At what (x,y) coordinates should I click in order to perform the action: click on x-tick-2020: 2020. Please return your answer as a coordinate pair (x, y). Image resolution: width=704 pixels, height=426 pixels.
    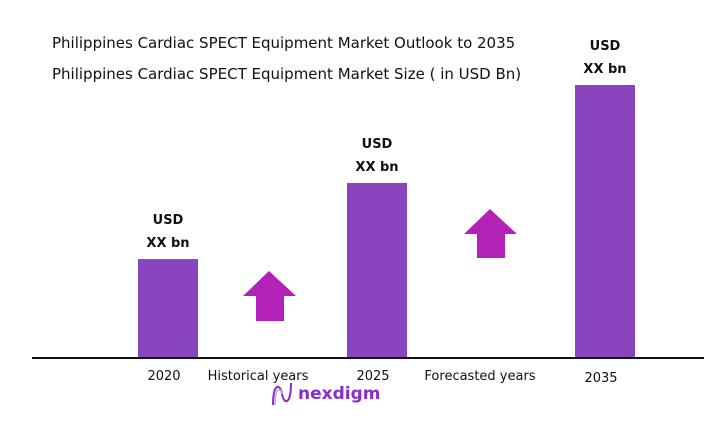
    Looking at the image, I should click on (164, 376).